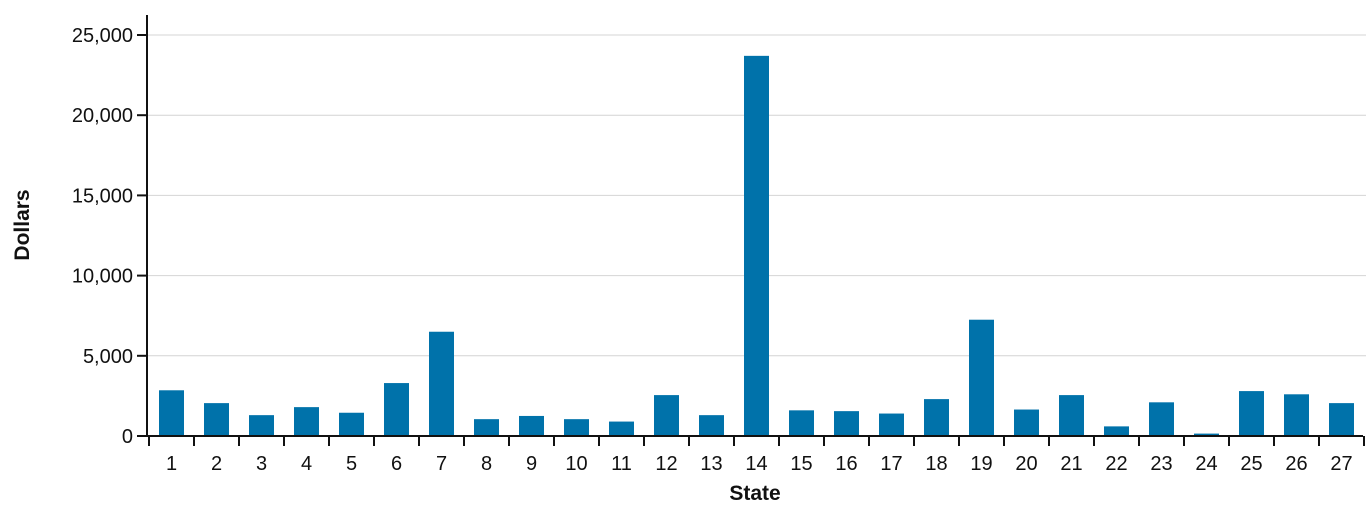 The width and height of the screenshot is (1366, 512). Describe the element at coordinates (1071, 464) in the screenshot. I see `x-tick-label: 21` at that location.